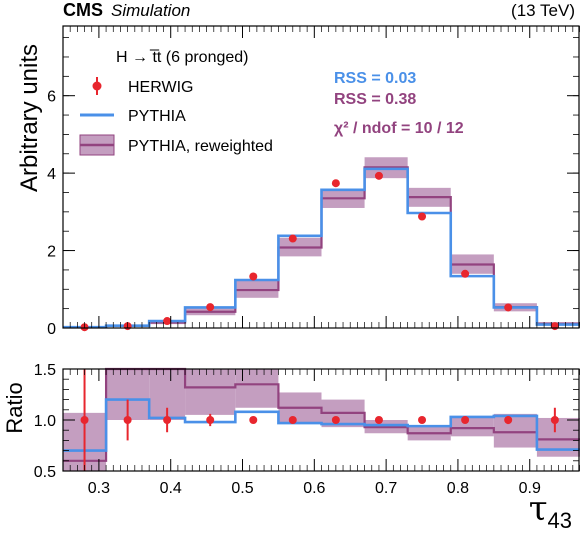 Image resolution: width=580 pixels, height=537 pixels. What do you see at coordinates (51, 97) in the screenshot?
I see `main-ytick-label: 6` at bounding box center [51, 97].